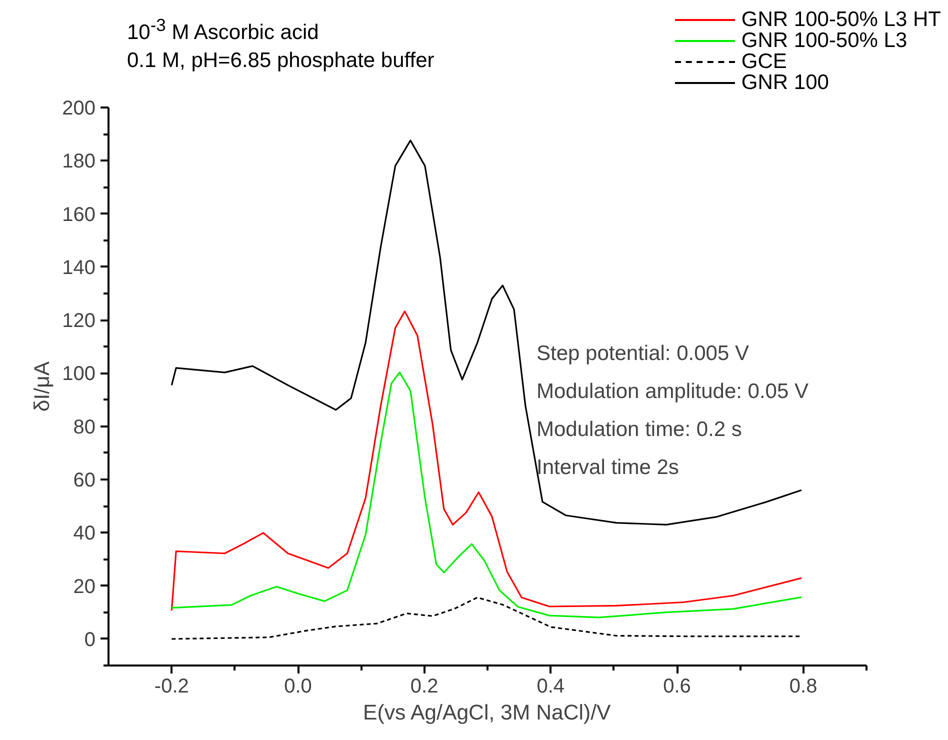 The width and height of the screenshot is (948, 740). I want to click on x-tick-label: -0.2, so click(171, 687).